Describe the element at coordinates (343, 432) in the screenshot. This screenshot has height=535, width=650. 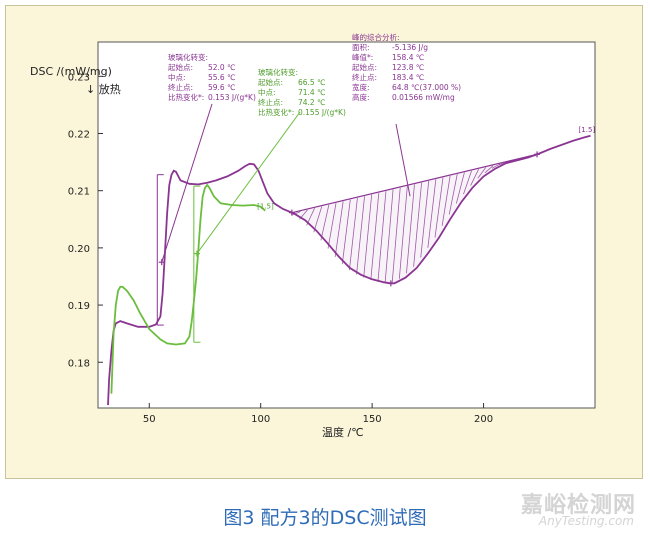
I see `x-axis-label: 温度 /℃` at that location.